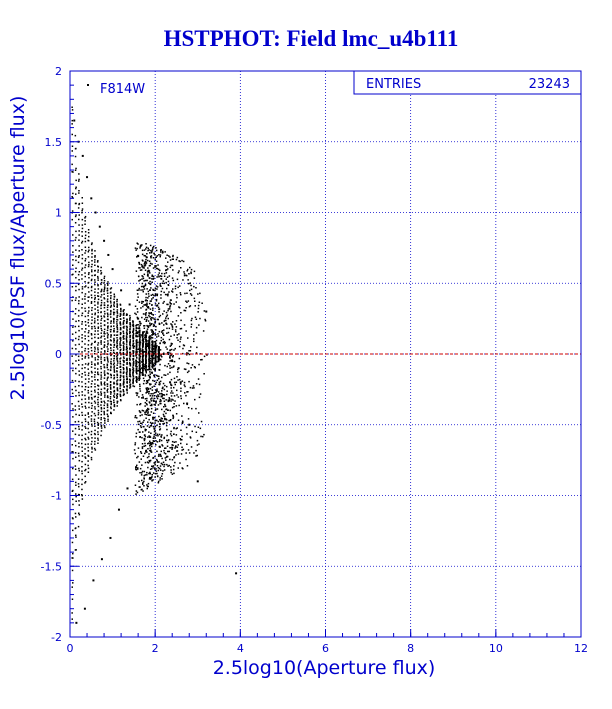  What do you see at coordinates (51, 425) in the screenshot?
I see `y-tick-label-3: -0.5` at bounding box center [51, 425].